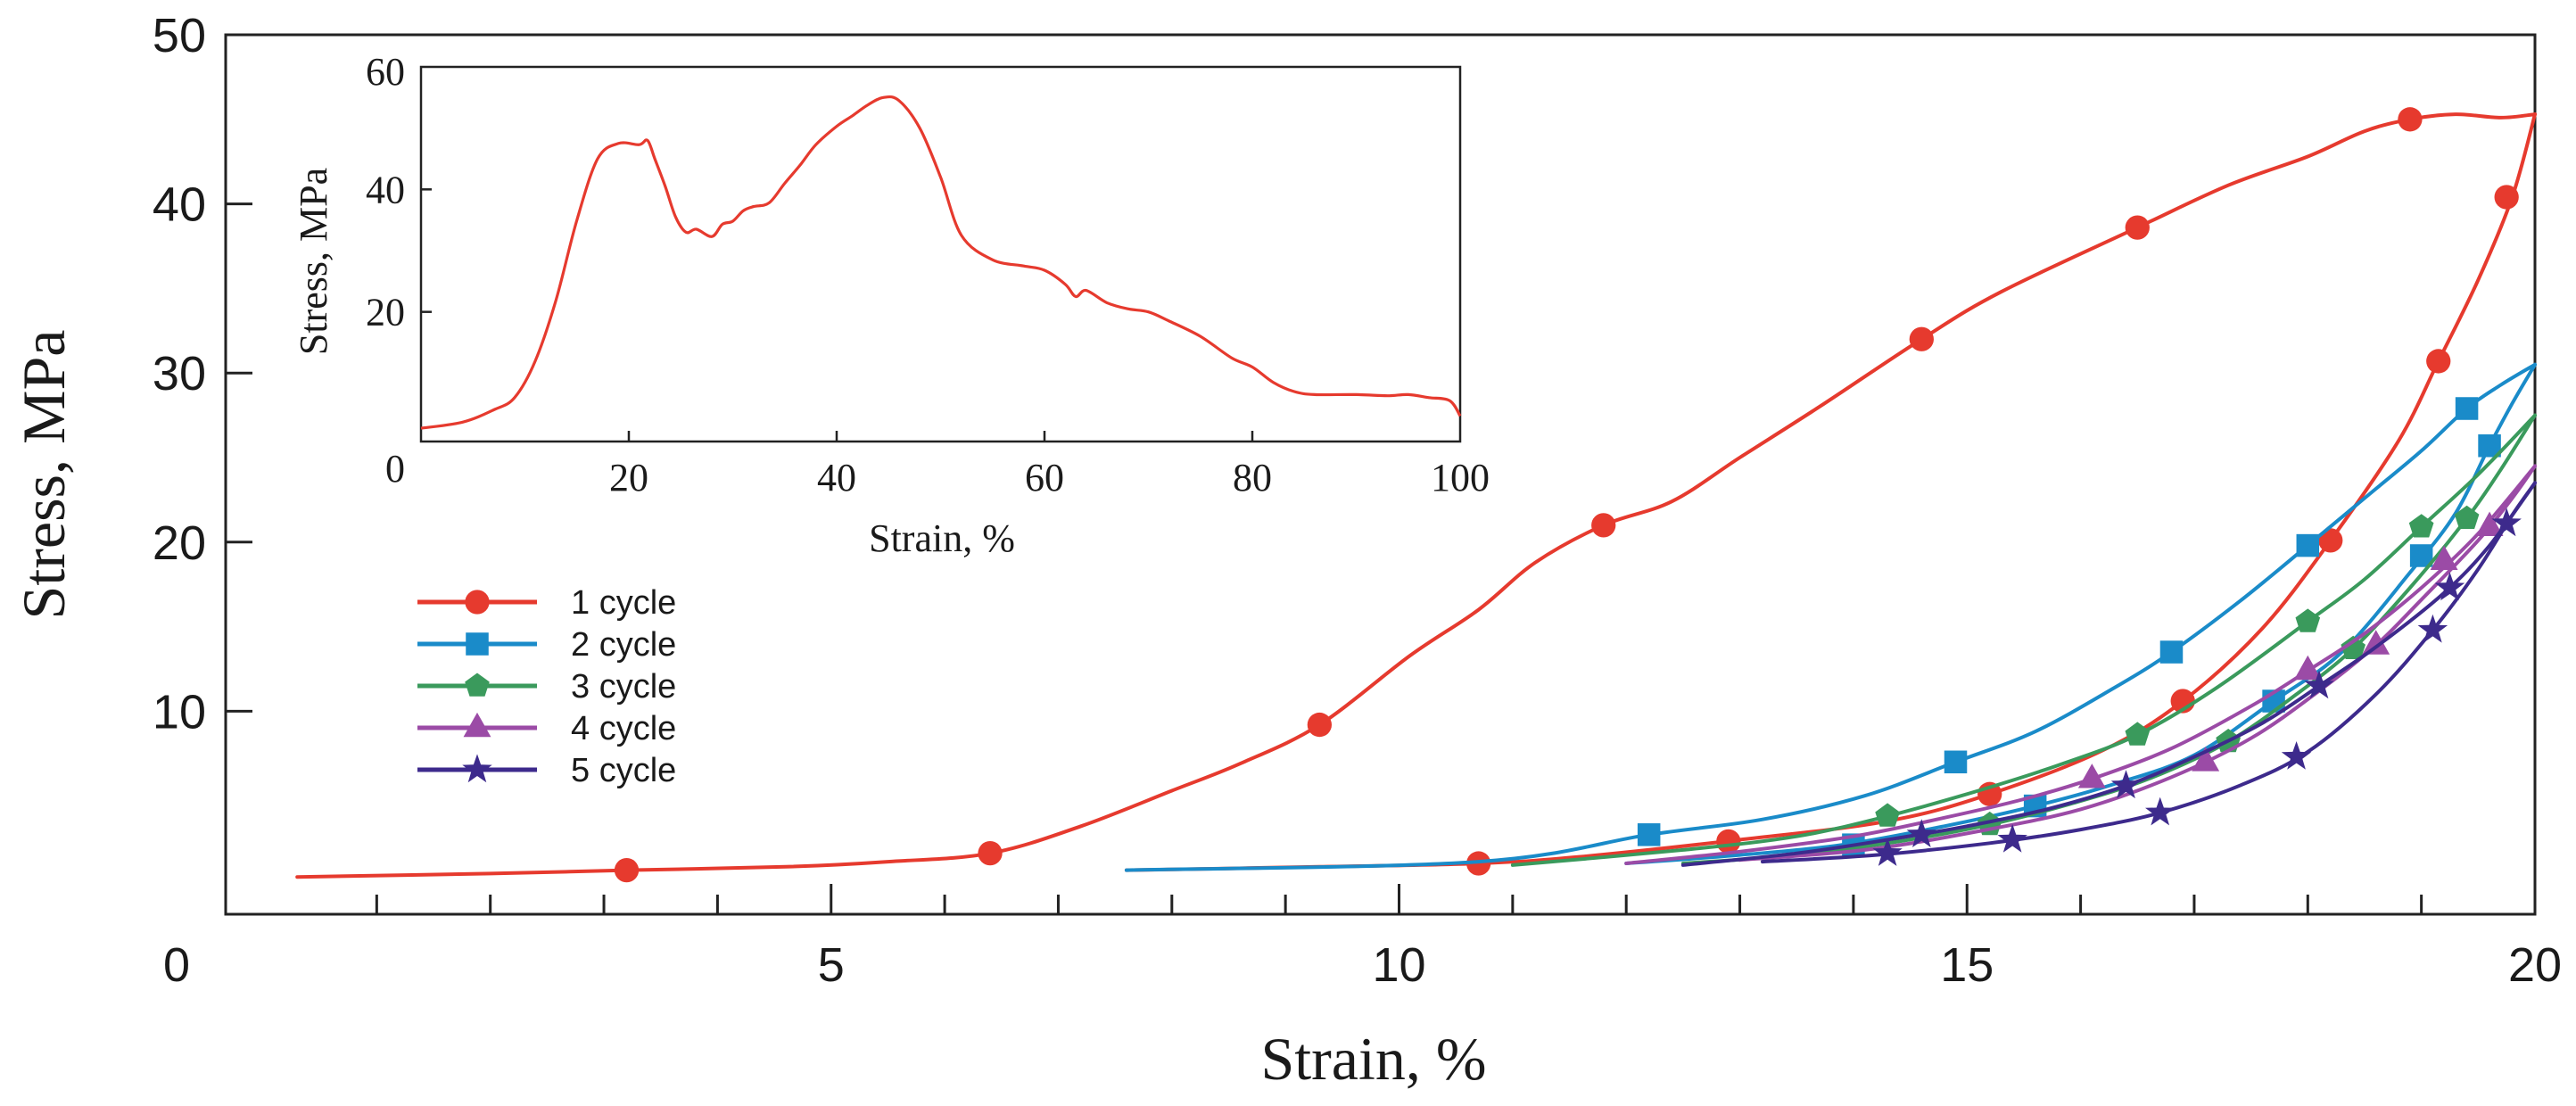  What do you see at coordinates (1373, 1059) in the screenshot?
I see `main-x-axis-label: Strain, %` at bounding box center [1373, 1059].